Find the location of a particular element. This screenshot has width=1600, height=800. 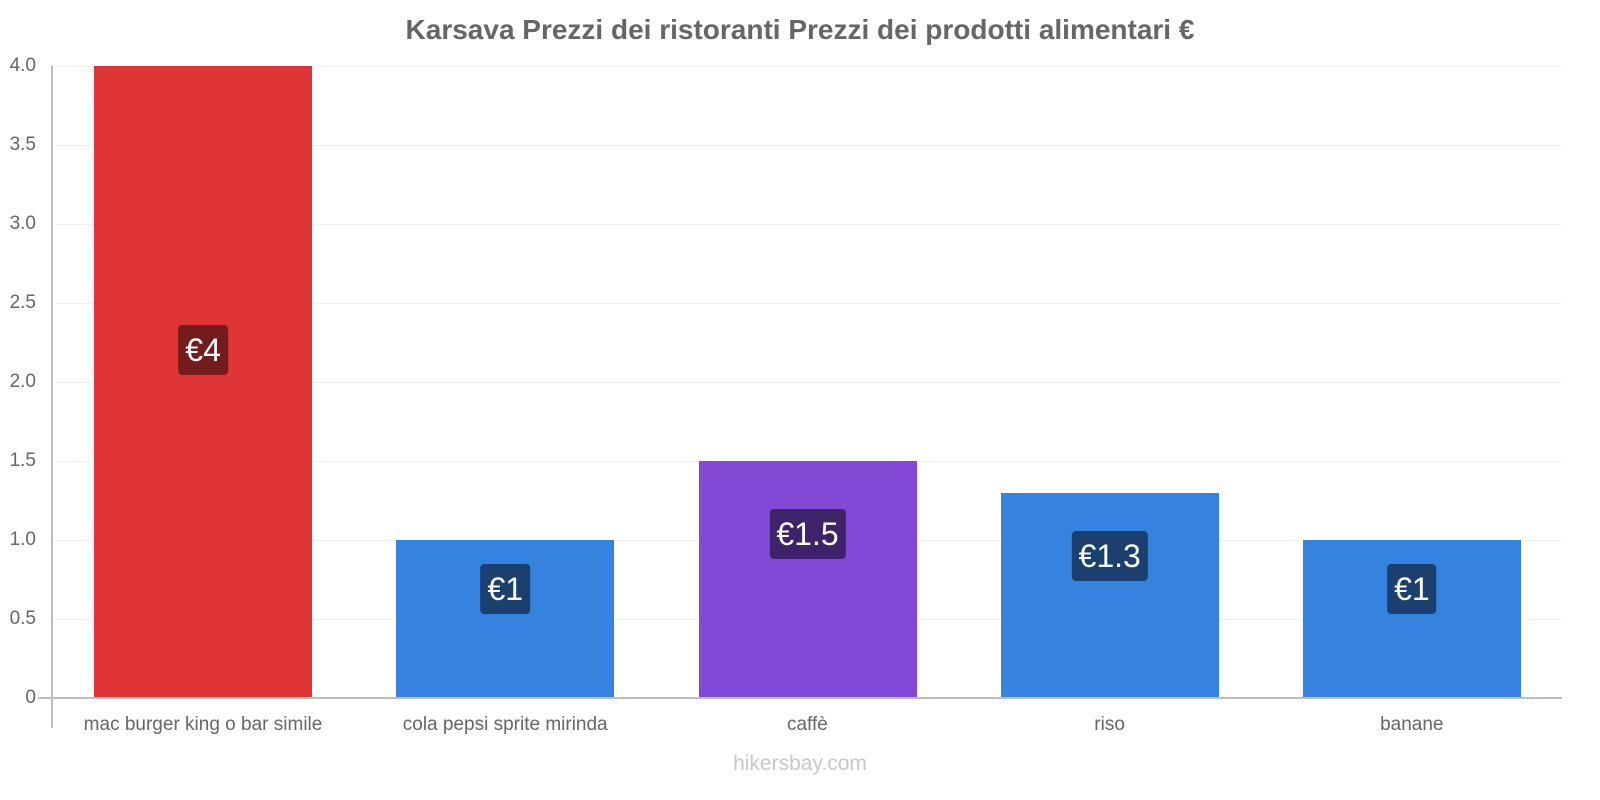

x-tick-label: caffè is located at coordinates (807, 724).